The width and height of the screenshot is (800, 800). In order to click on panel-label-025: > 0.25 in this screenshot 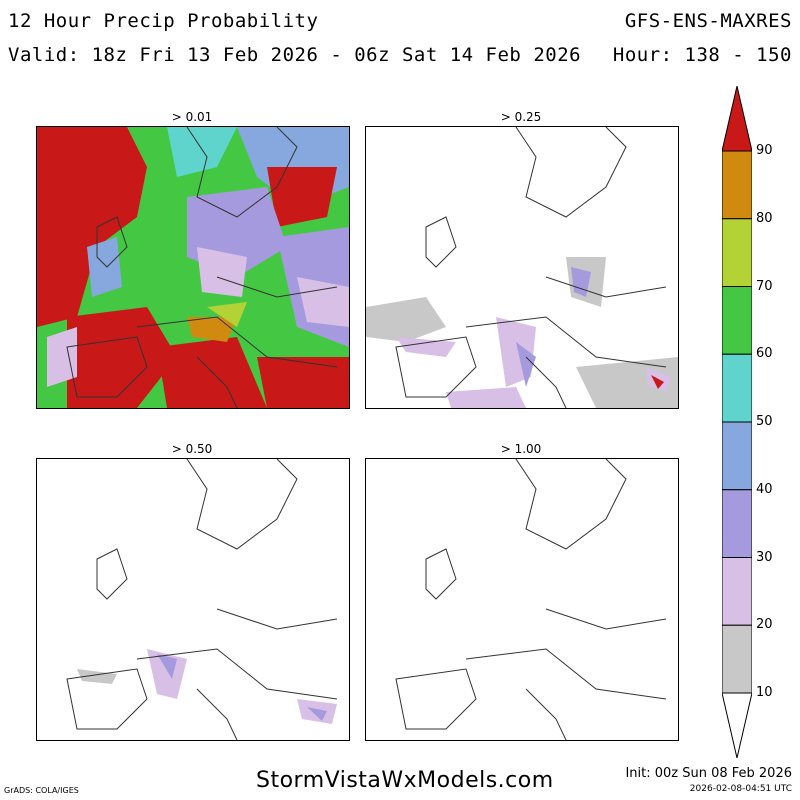, I will do `click(521, 117)`.